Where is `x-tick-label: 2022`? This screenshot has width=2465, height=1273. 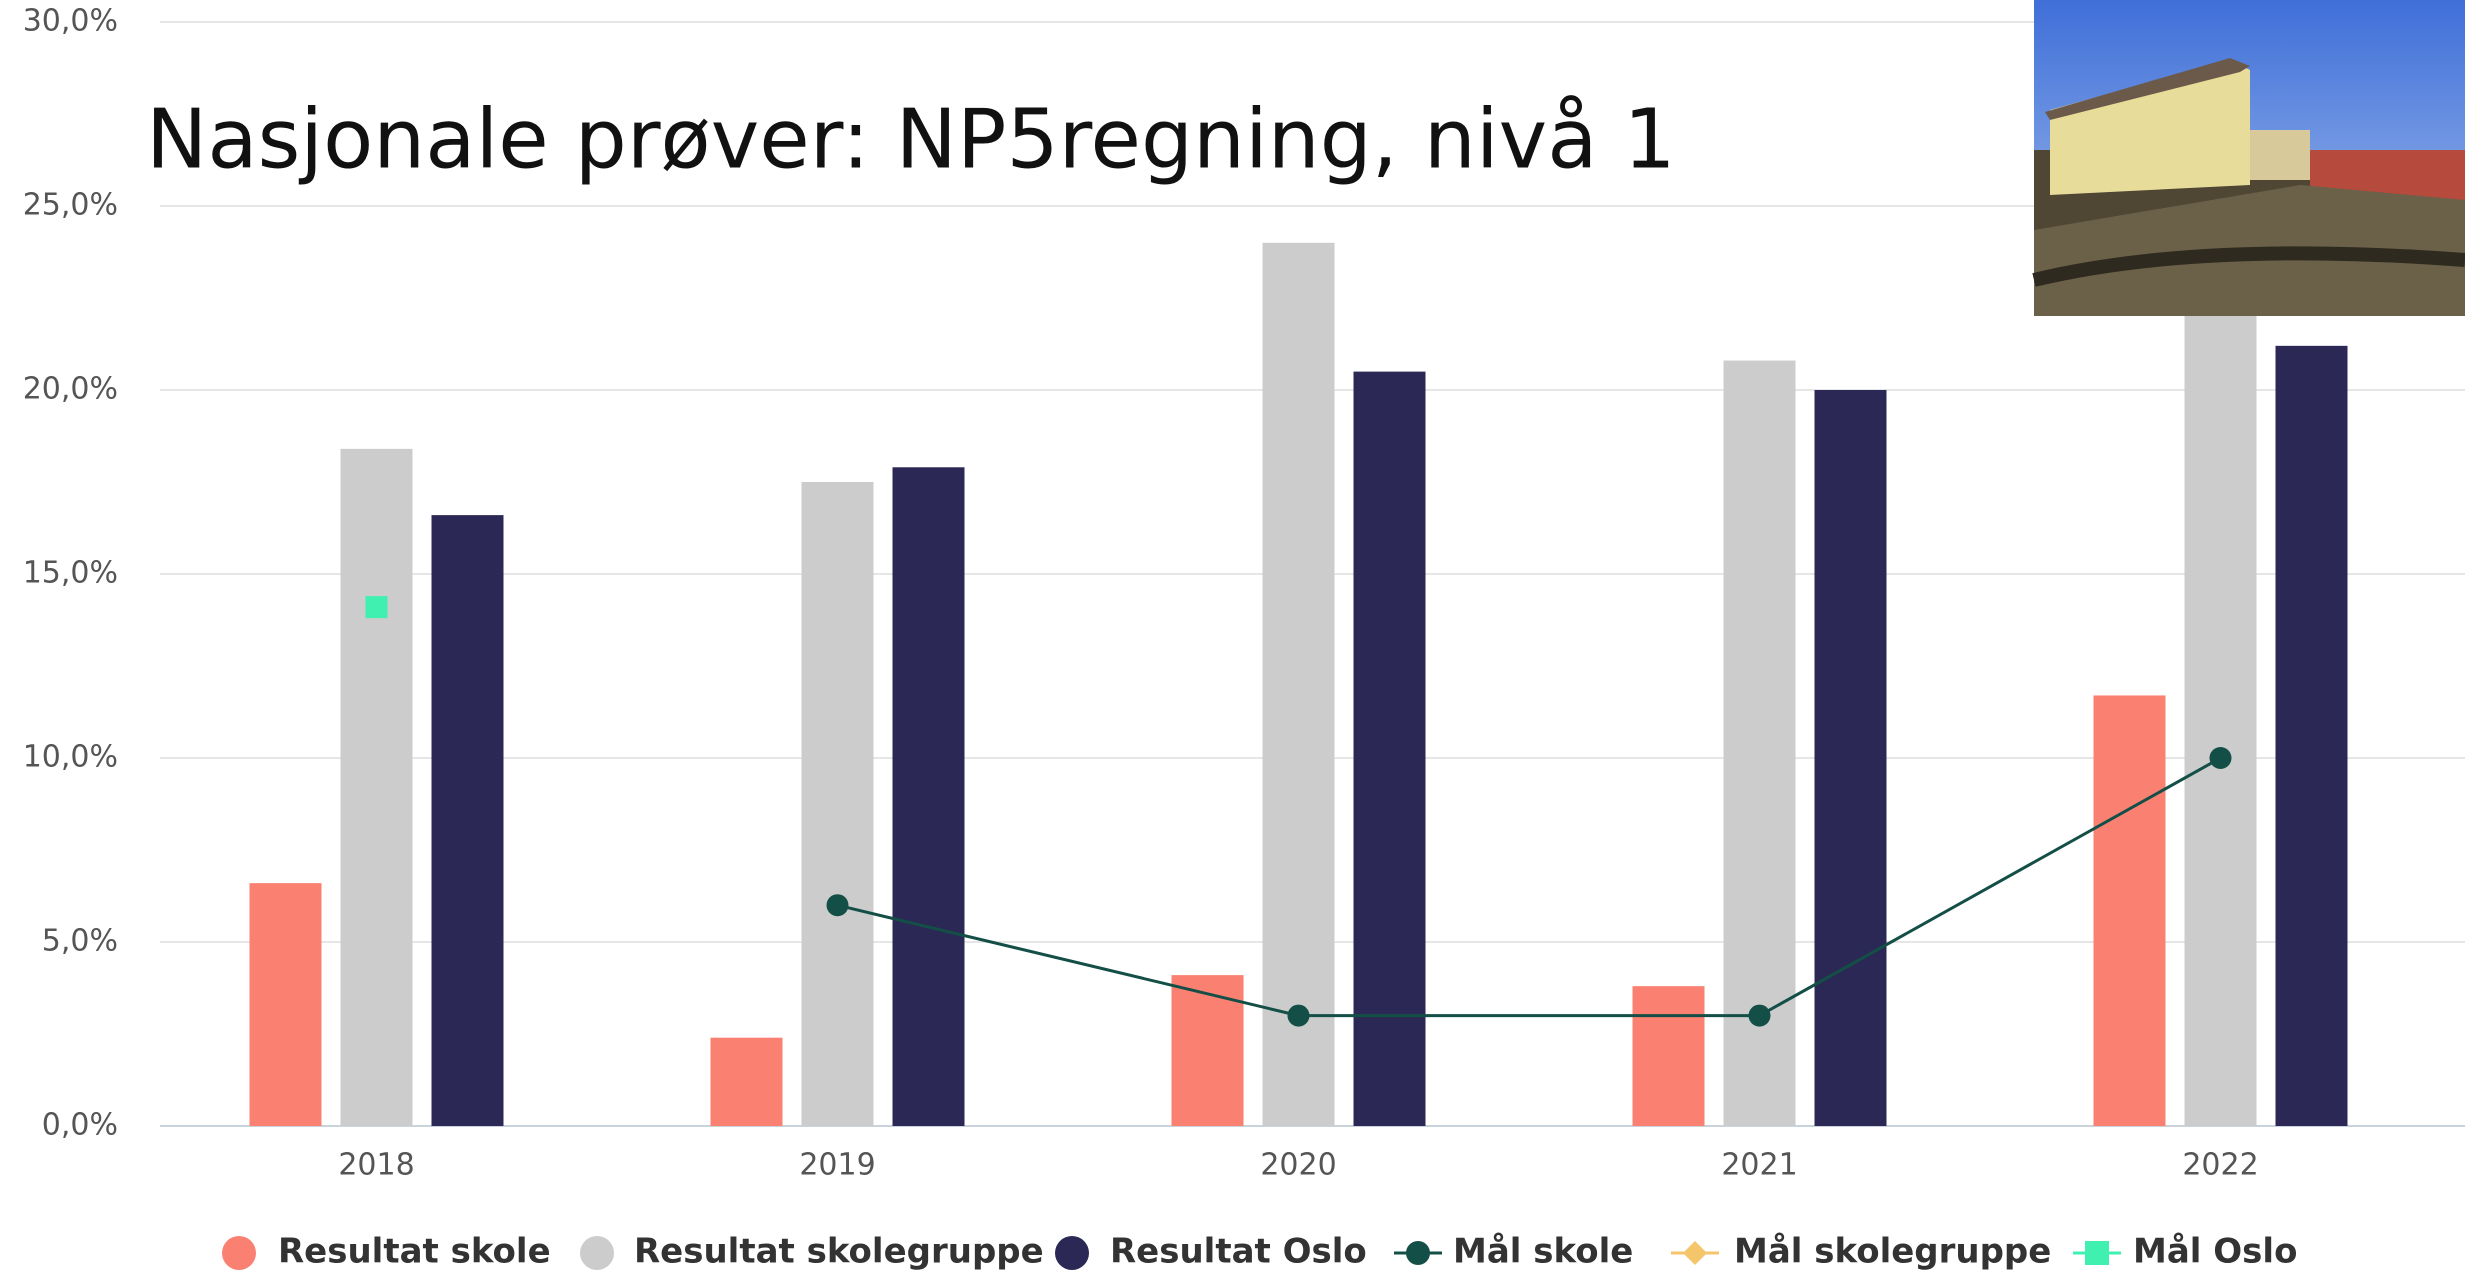 x-tick-label: 2022 is located at coordinates (2220, 1165).